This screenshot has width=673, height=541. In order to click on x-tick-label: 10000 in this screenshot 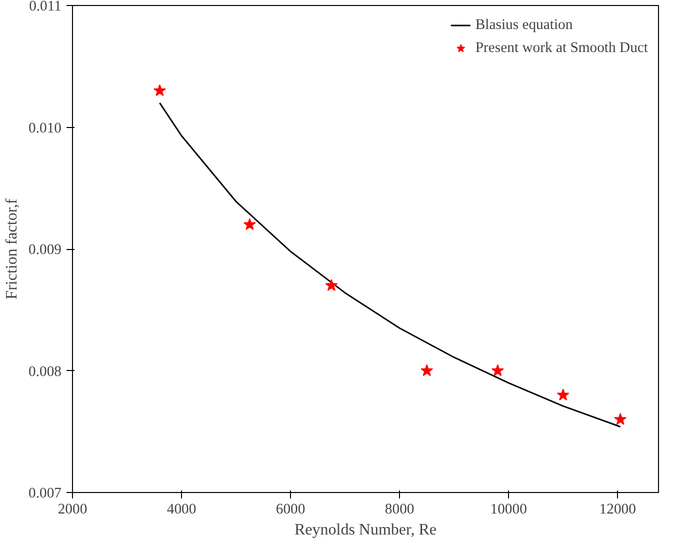, I will do `click(508, 510)`.